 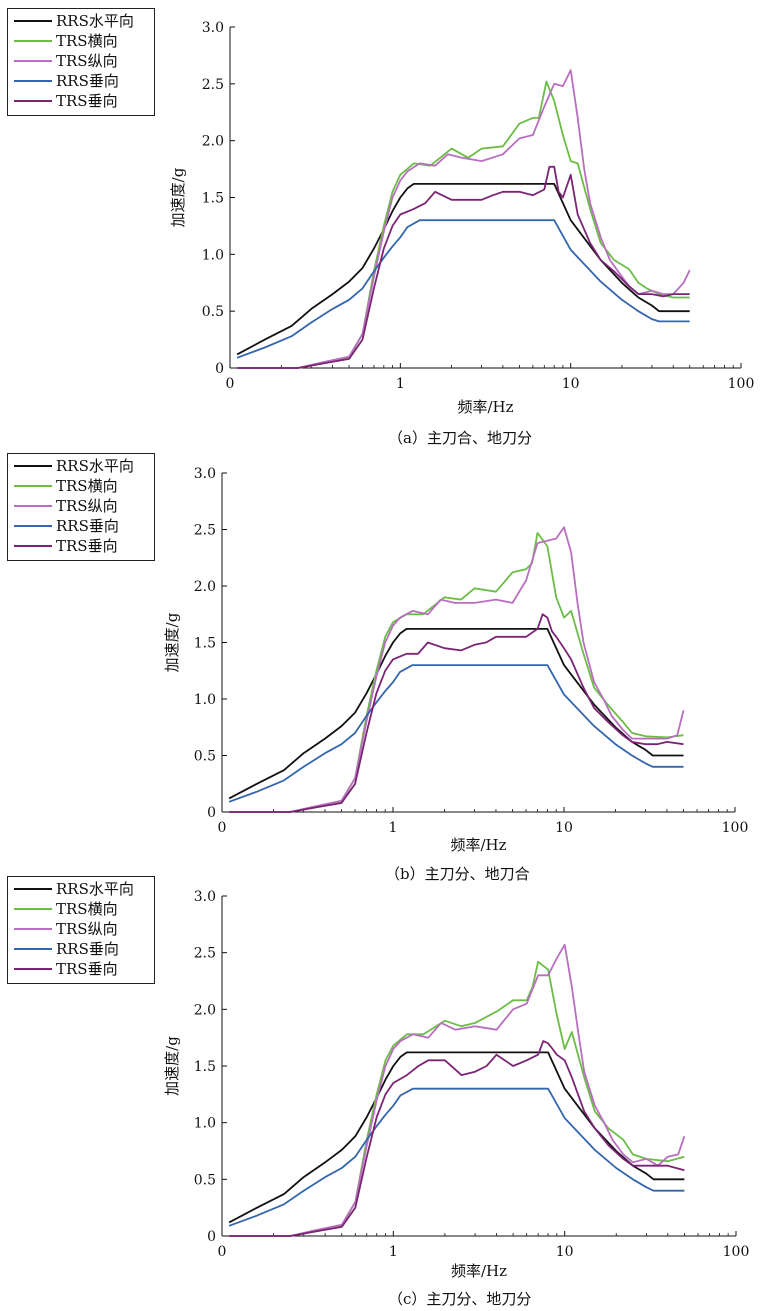 What do you see at coordinates (460, 438) in the screenshot?
I see `figure-caption: （a）主刀合、地刀分` at bounding box center [460, 438].